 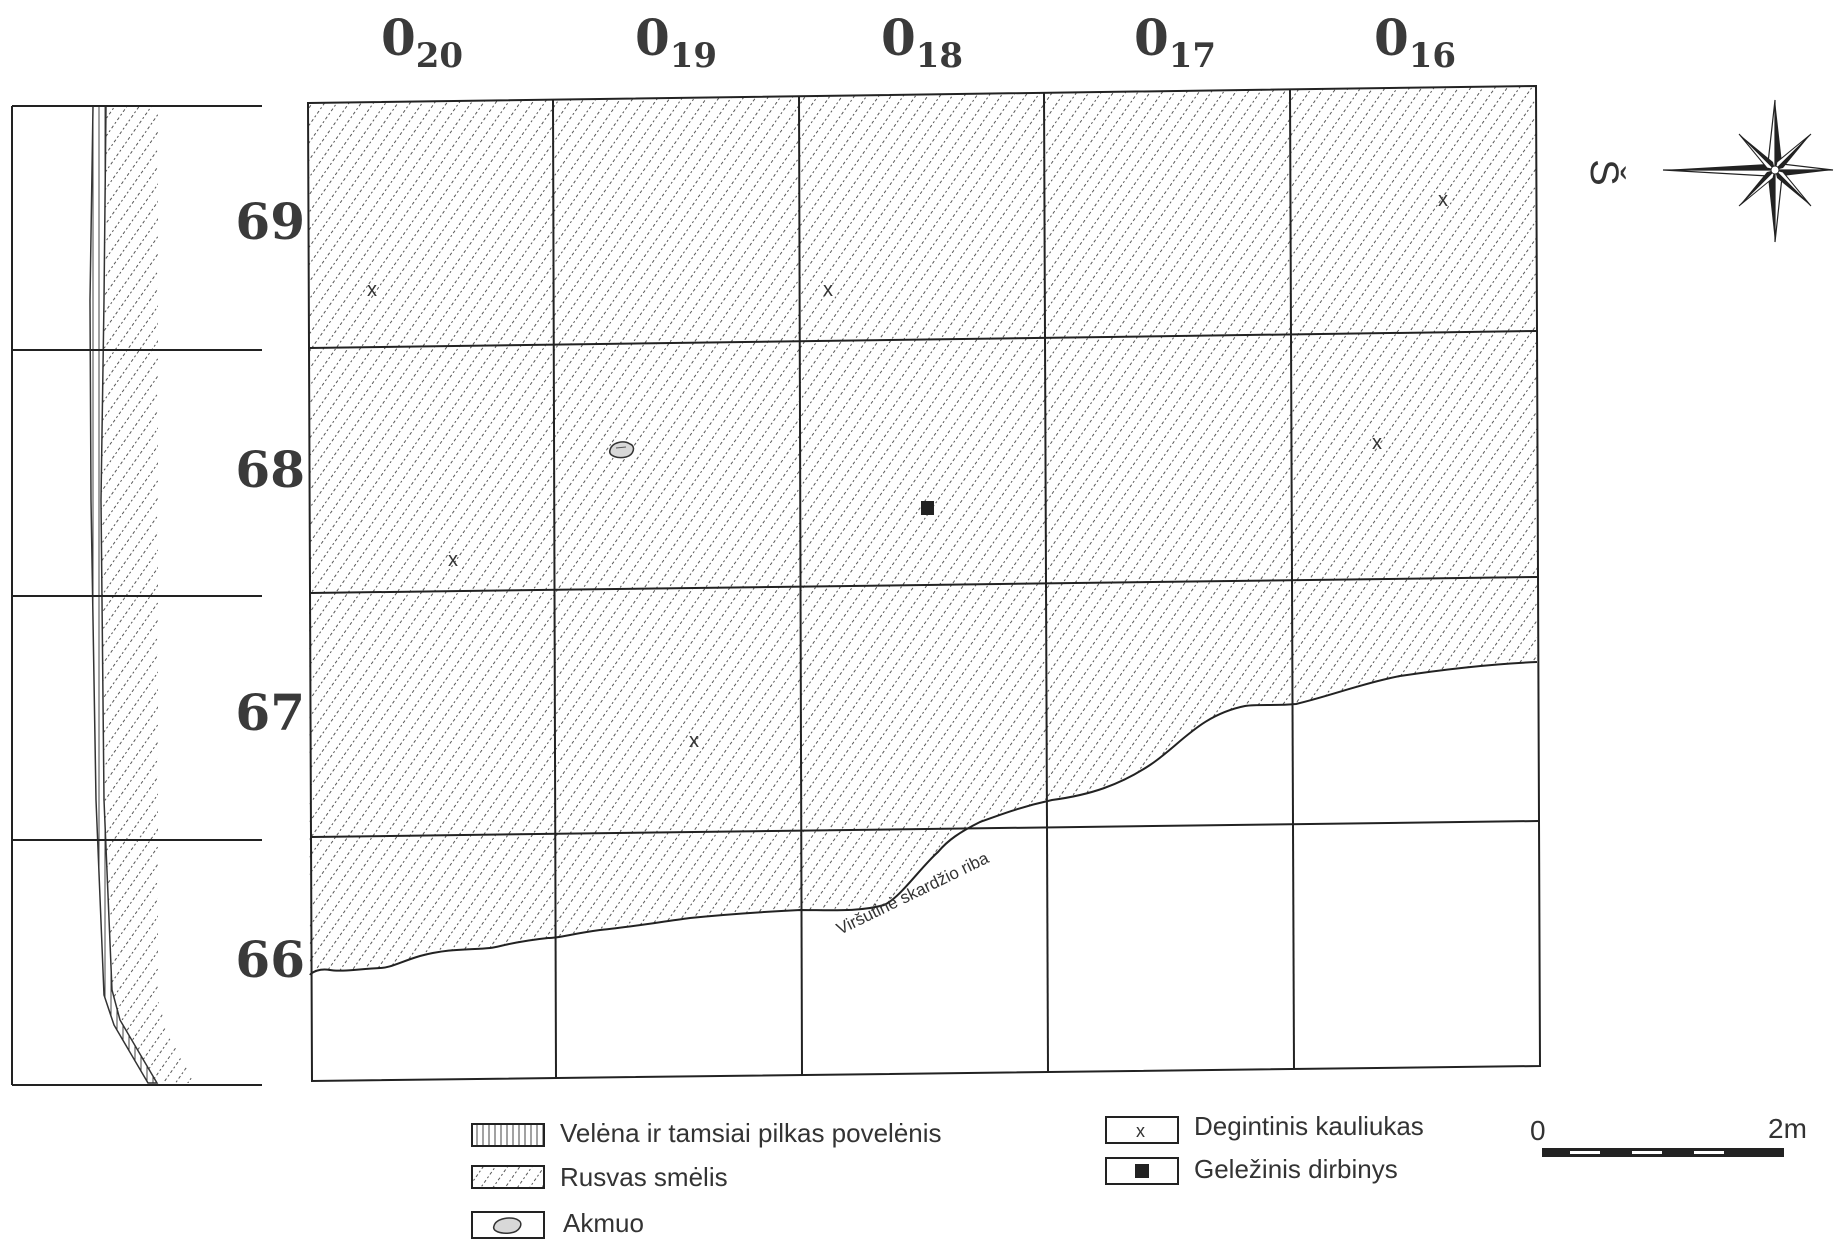 I want to click on square-icon, so click(x=1142, y=1171).